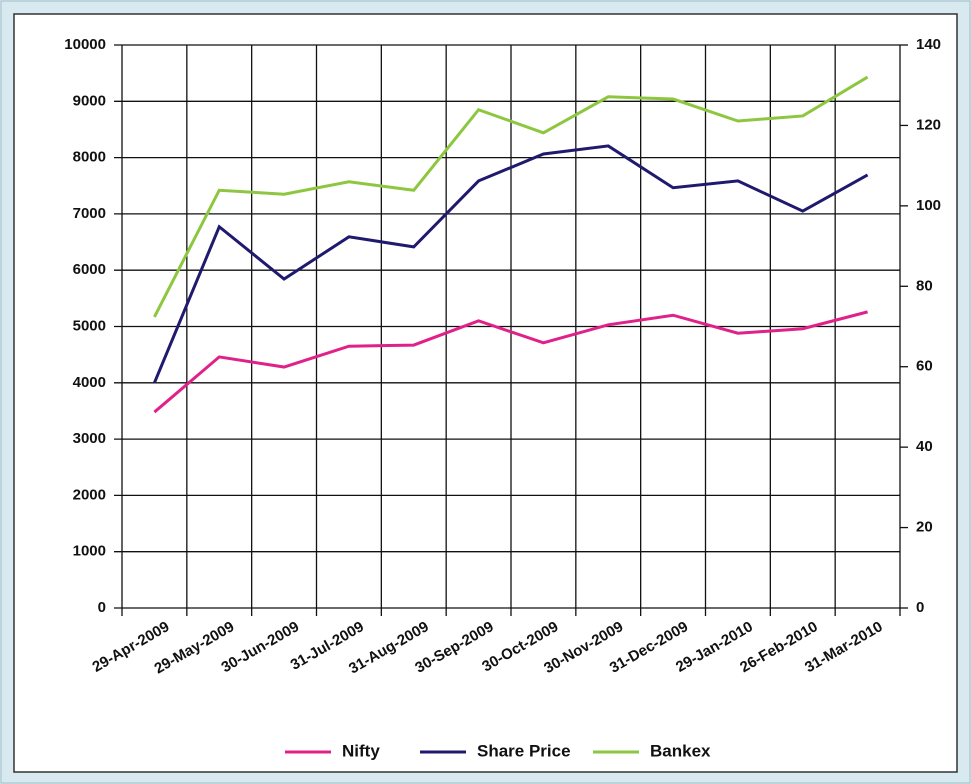  I want to click on y-tick-label: 5000, so click(89, 325).